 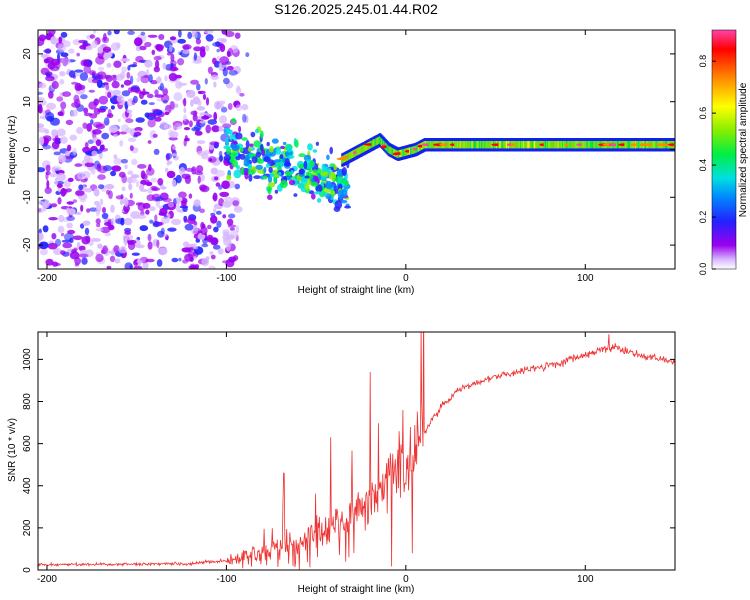 I want to click on x-tick-label: 100, so click(x=585, y=278).